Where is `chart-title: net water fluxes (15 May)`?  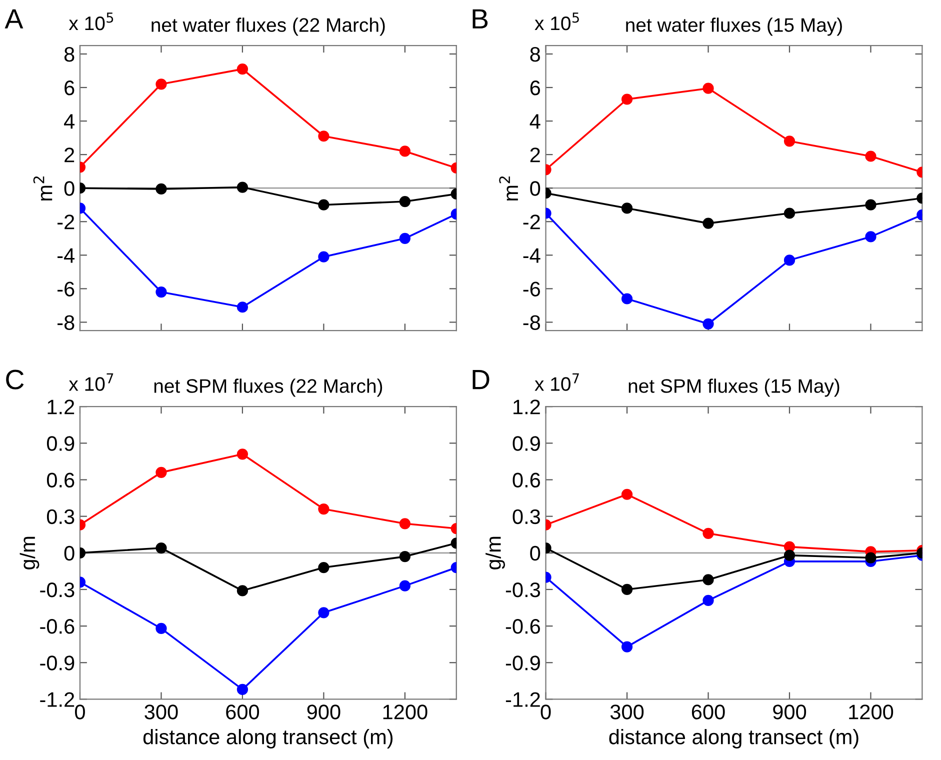
chart-title: net water fluxes (15 May) is located at coordinates (734, 27).